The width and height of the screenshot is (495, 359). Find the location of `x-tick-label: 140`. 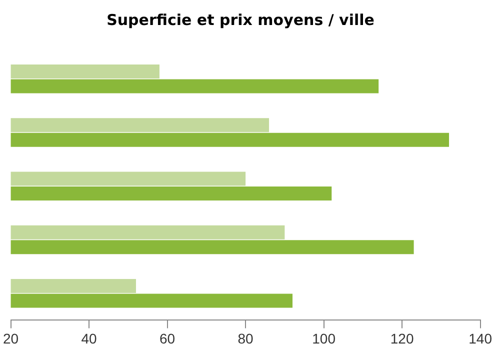

x-tick-label: 140 is located at coordinates (480, 338).